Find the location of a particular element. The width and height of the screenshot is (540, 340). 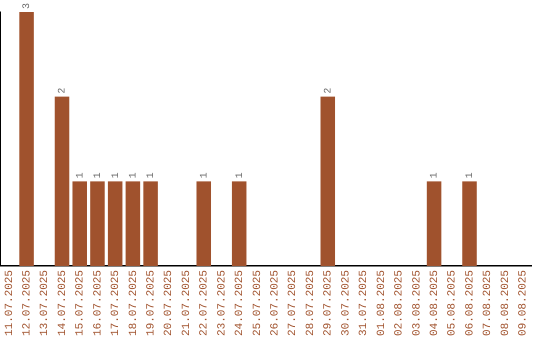

x-tick-label: 24.07.2025 is located at coordinates (240, 303).